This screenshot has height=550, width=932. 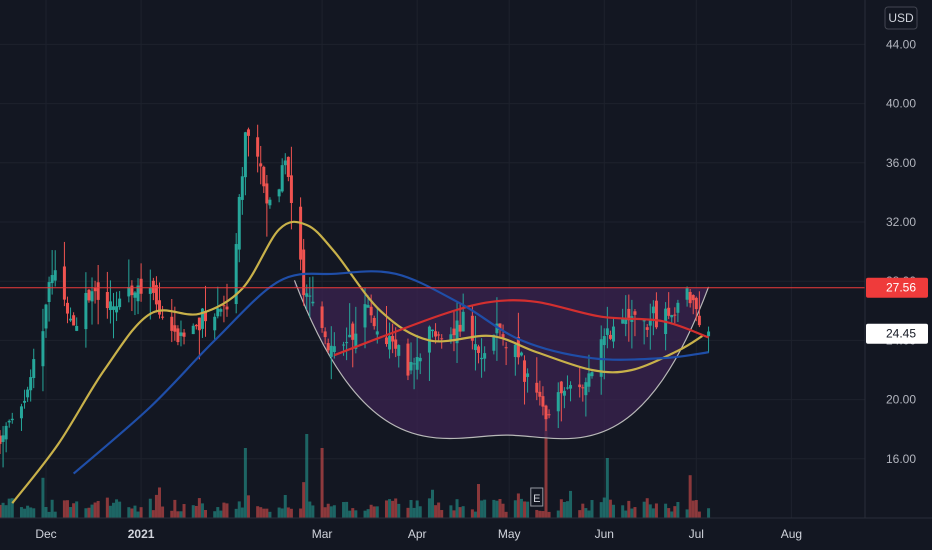 I want to click on time-axis: Dec 2021 Mar Apr May Jun Jul Aug, so click(x=418, y=534).